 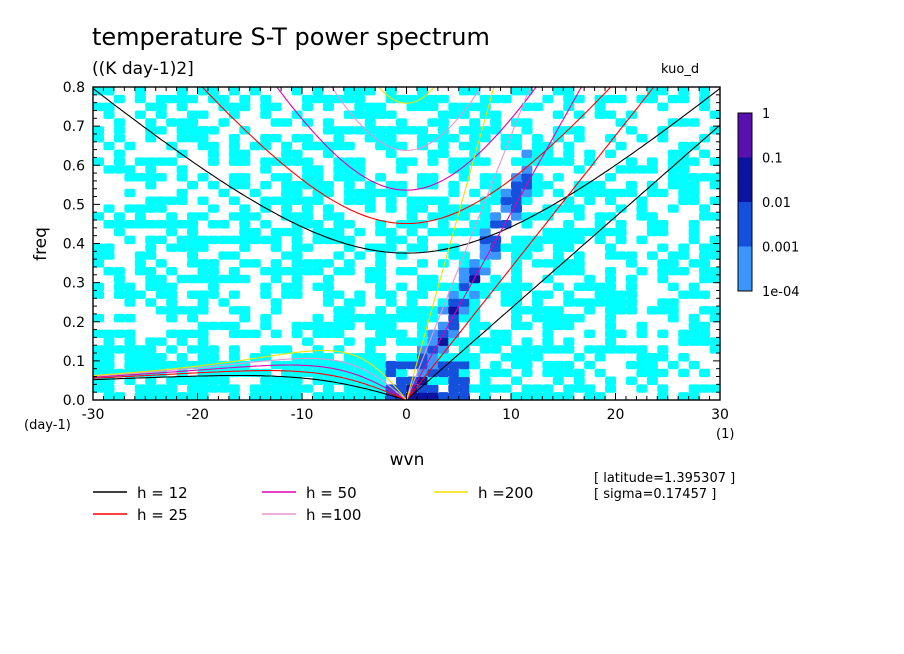 I want to click on colorbar-frame, so click(x=745, y=202).